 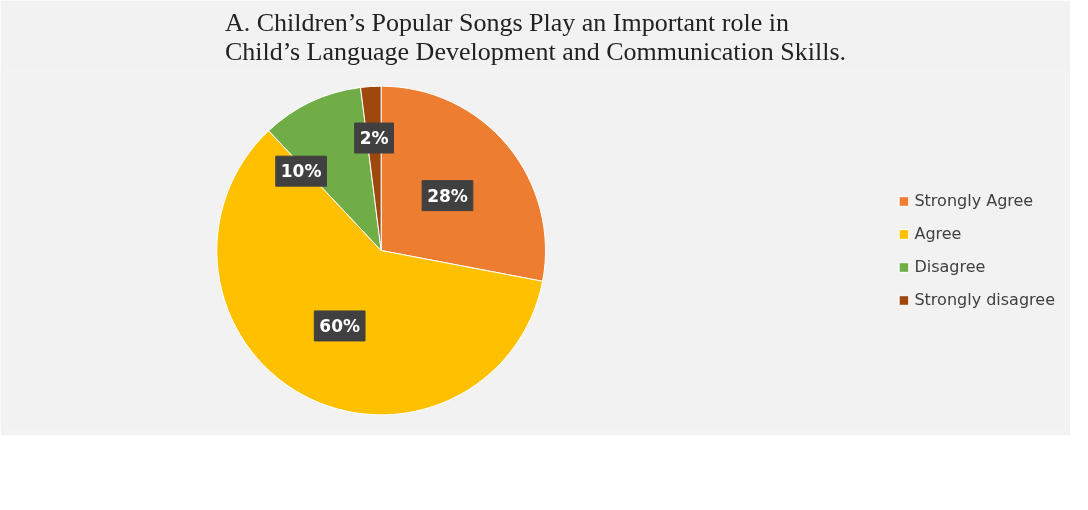 What do you see at coordinates (340, 325) in the screenshot?
I see `data-label: 60%` at bounding box center [340, 325].